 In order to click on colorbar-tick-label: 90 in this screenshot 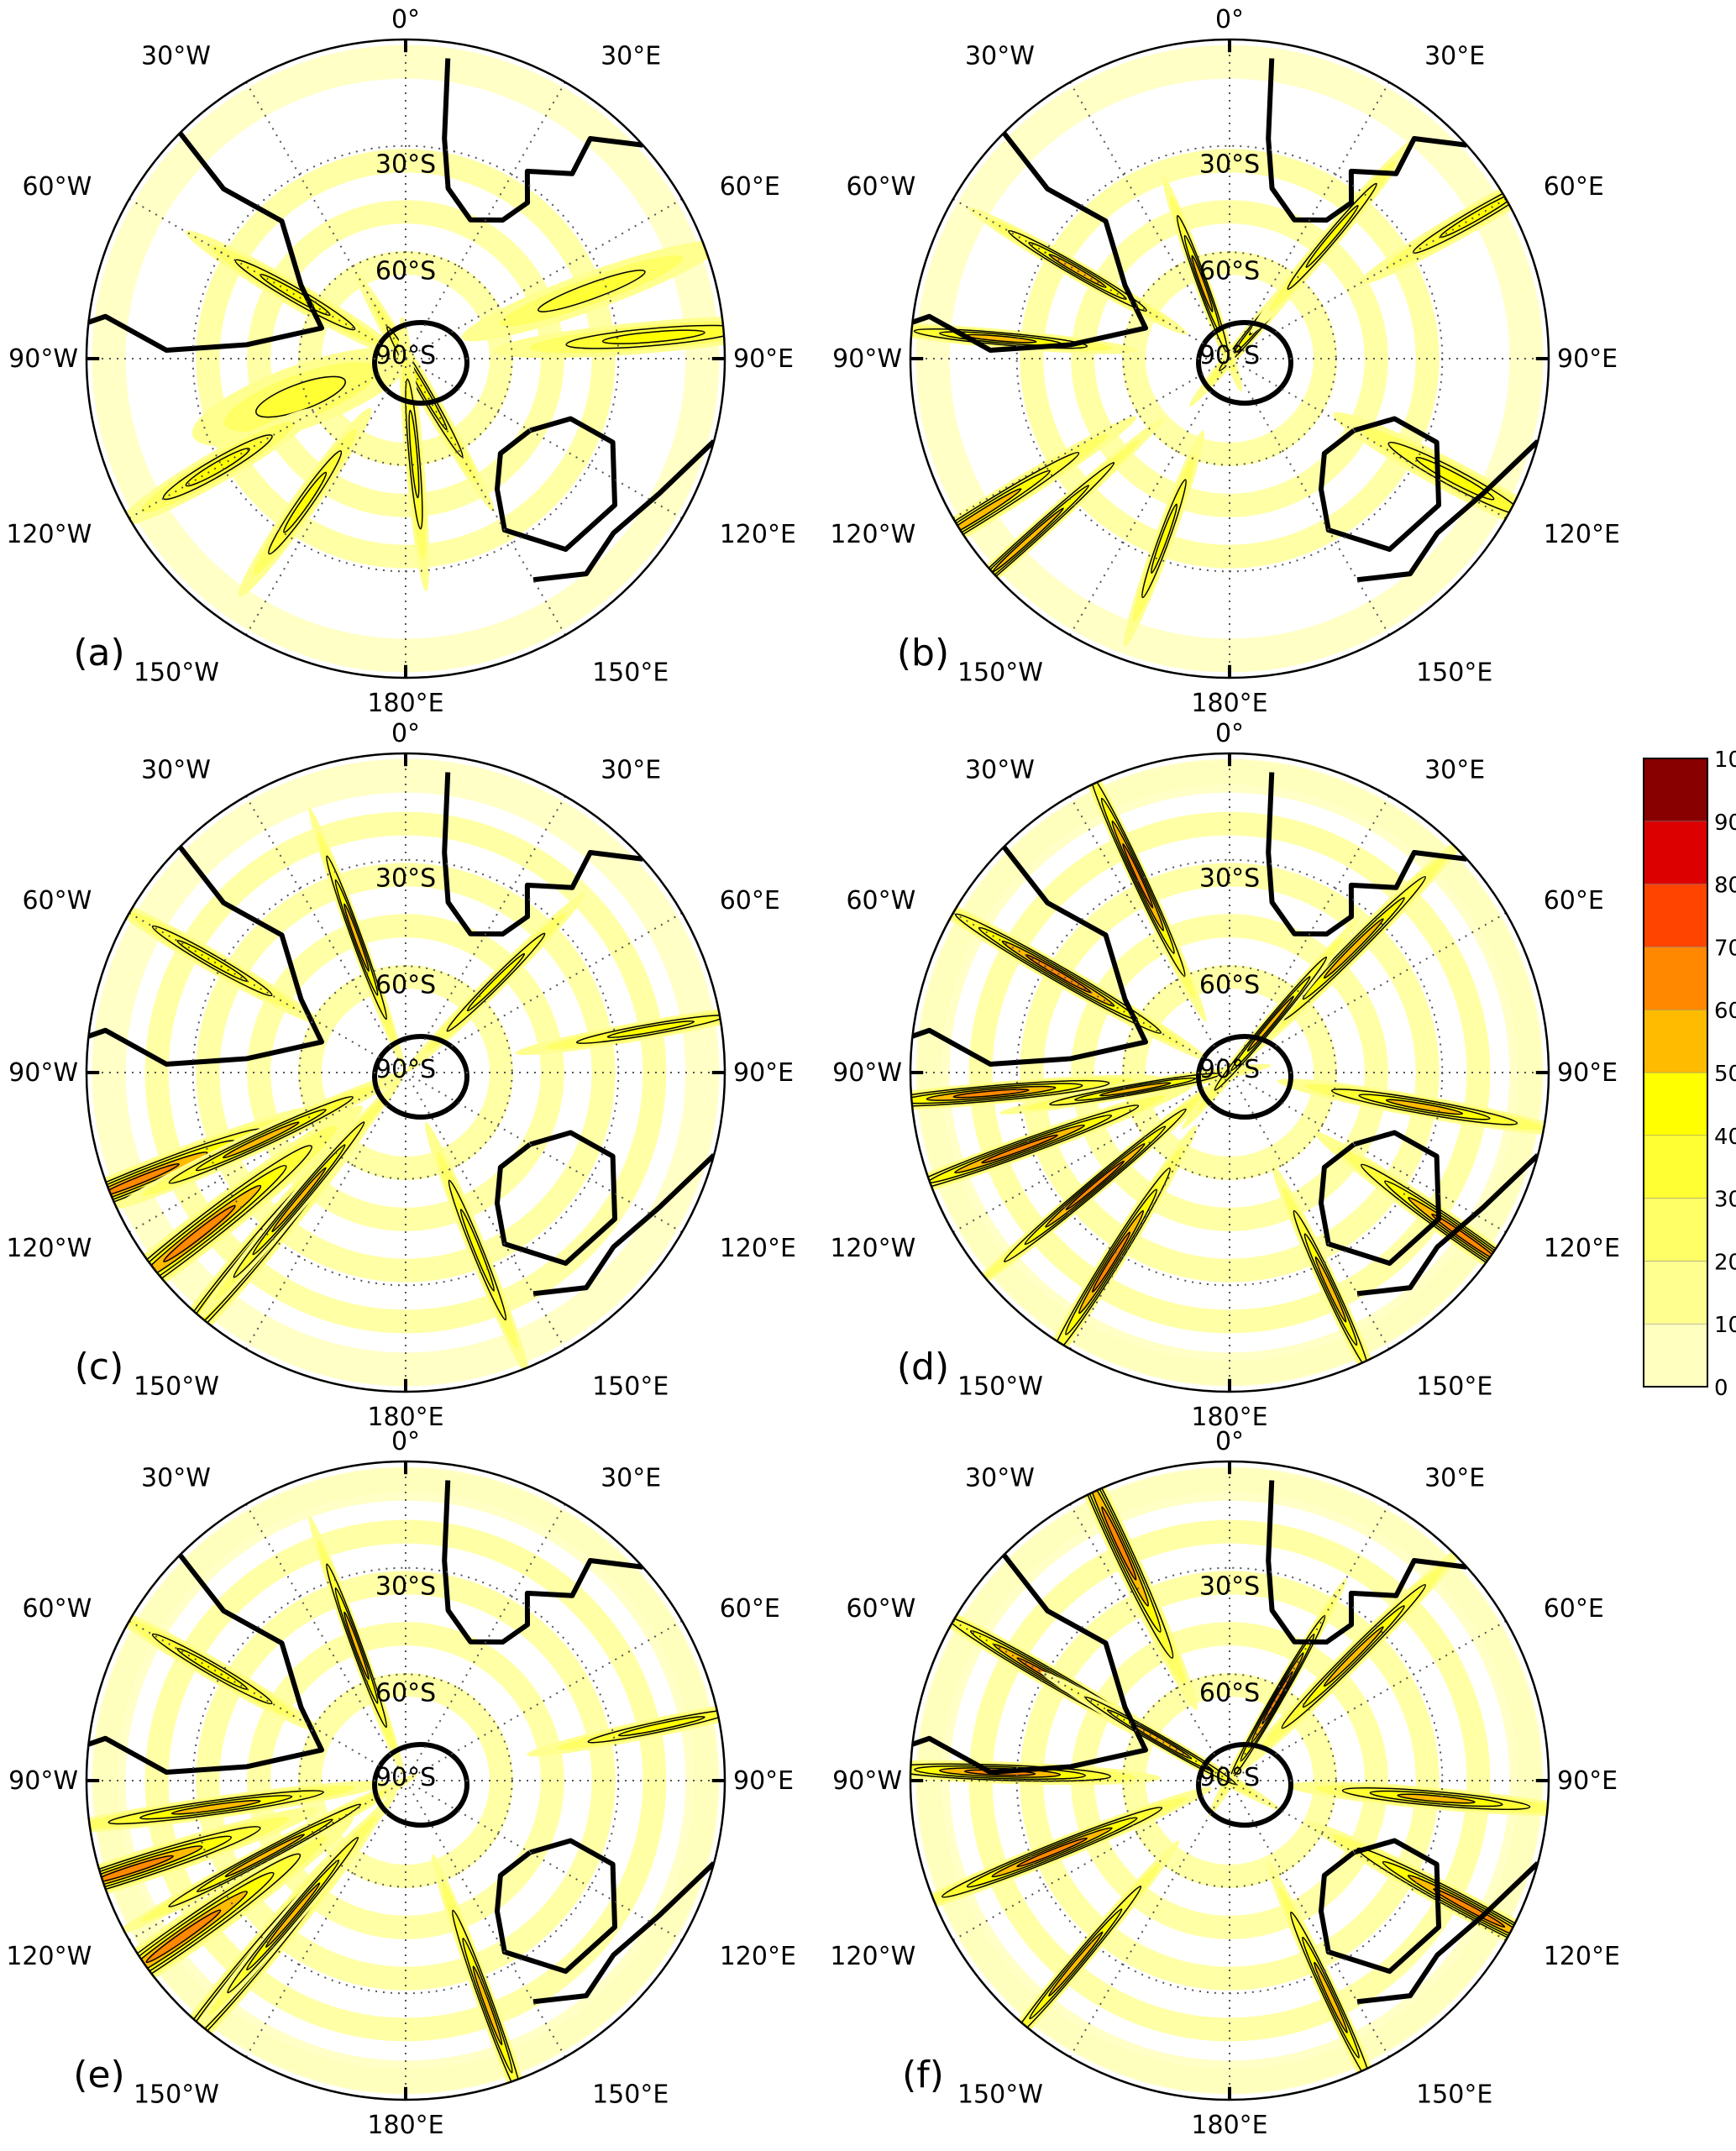, I will do `click(1725, 824)`.